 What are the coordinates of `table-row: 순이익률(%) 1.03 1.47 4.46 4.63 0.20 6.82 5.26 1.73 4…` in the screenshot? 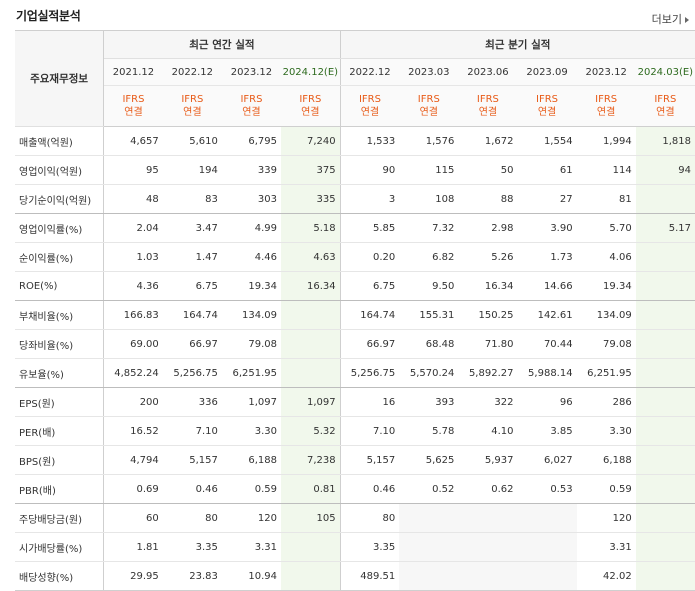 It's located at (355, 257).